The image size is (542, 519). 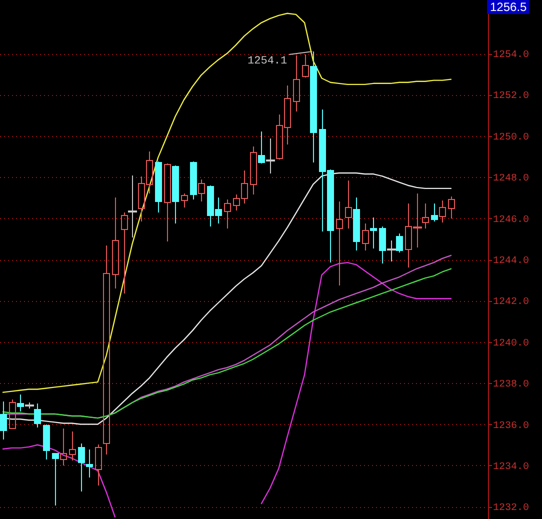 What do you see at coordinates (511, 56) in the screenshot?
I see `y-tick-label: 1254.0` at bounding box center [511, 56].